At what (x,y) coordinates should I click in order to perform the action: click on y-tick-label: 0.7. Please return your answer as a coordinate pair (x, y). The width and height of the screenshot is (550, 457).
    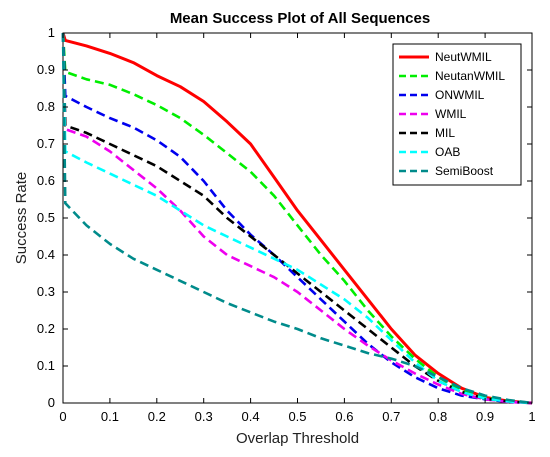
    Looking at the image, I should click on (46, 143).